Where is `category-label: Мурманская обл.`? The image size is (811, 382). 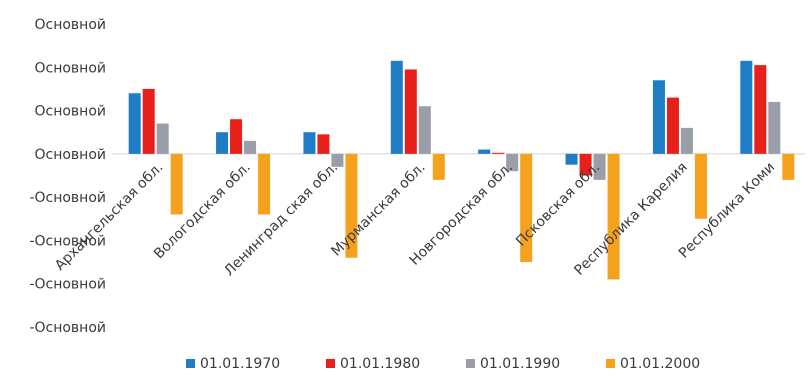
category-label: Мурманская обл. is located at coordinates (378, 209).